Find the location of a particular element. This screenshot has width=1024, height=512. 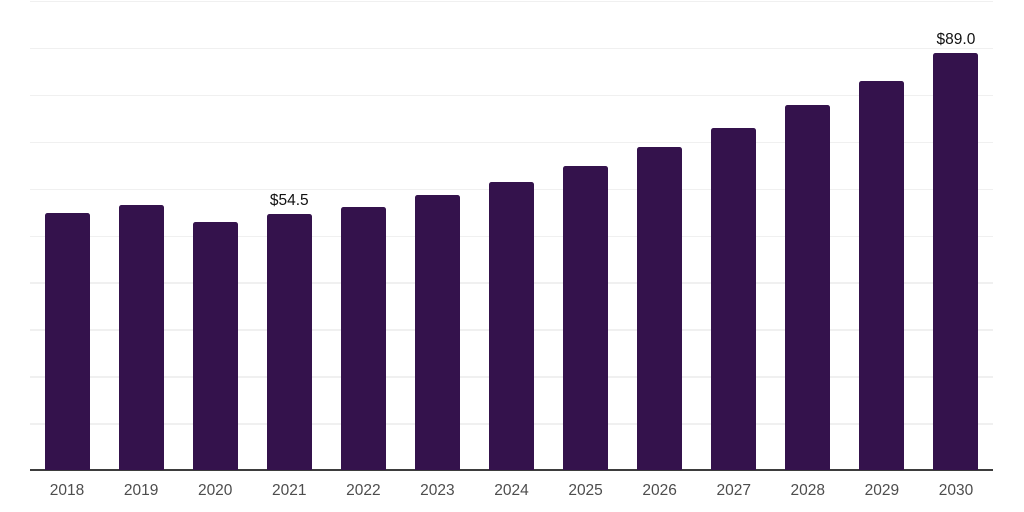

bar-2027 is located at coordinates (734, 299).